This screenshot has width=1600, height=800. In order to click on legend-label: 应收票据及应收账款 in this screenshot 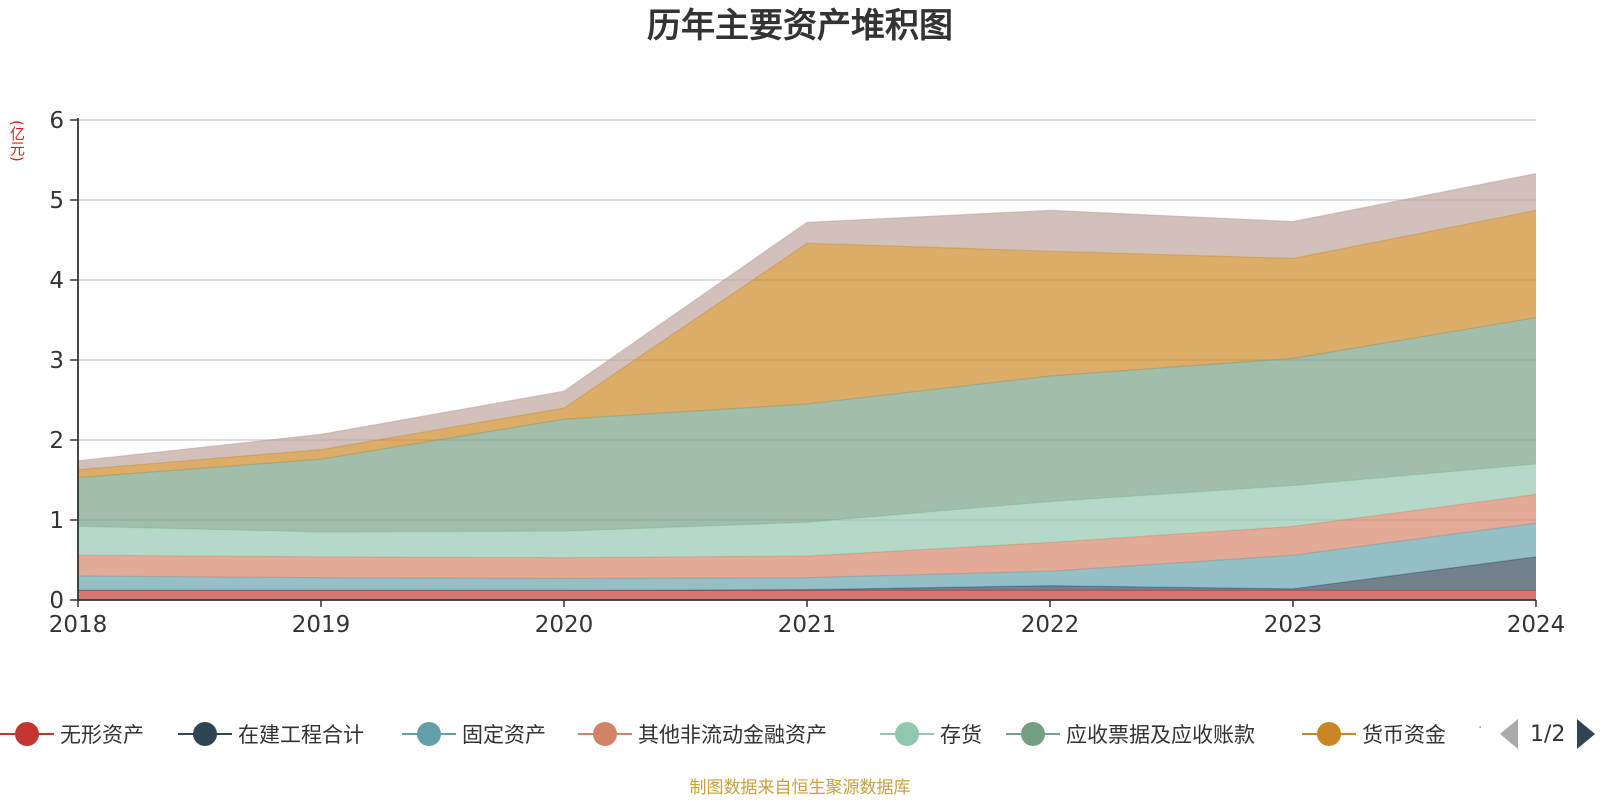, I will do `click(1160, 735)`.